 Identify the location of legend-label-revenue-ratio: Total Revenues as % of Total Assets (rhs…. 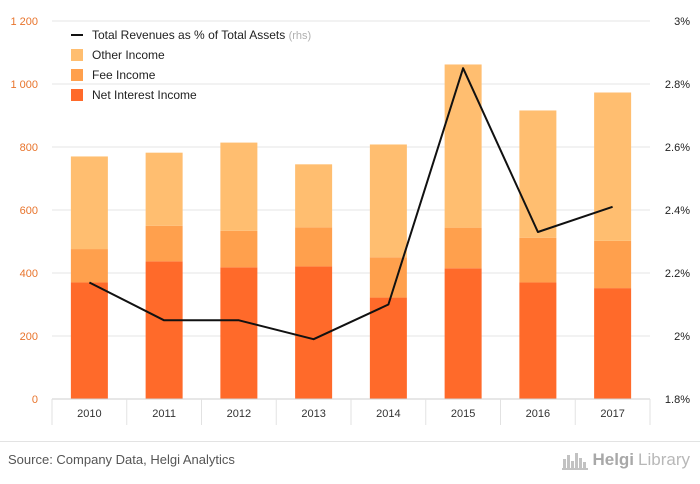
(201, 35).